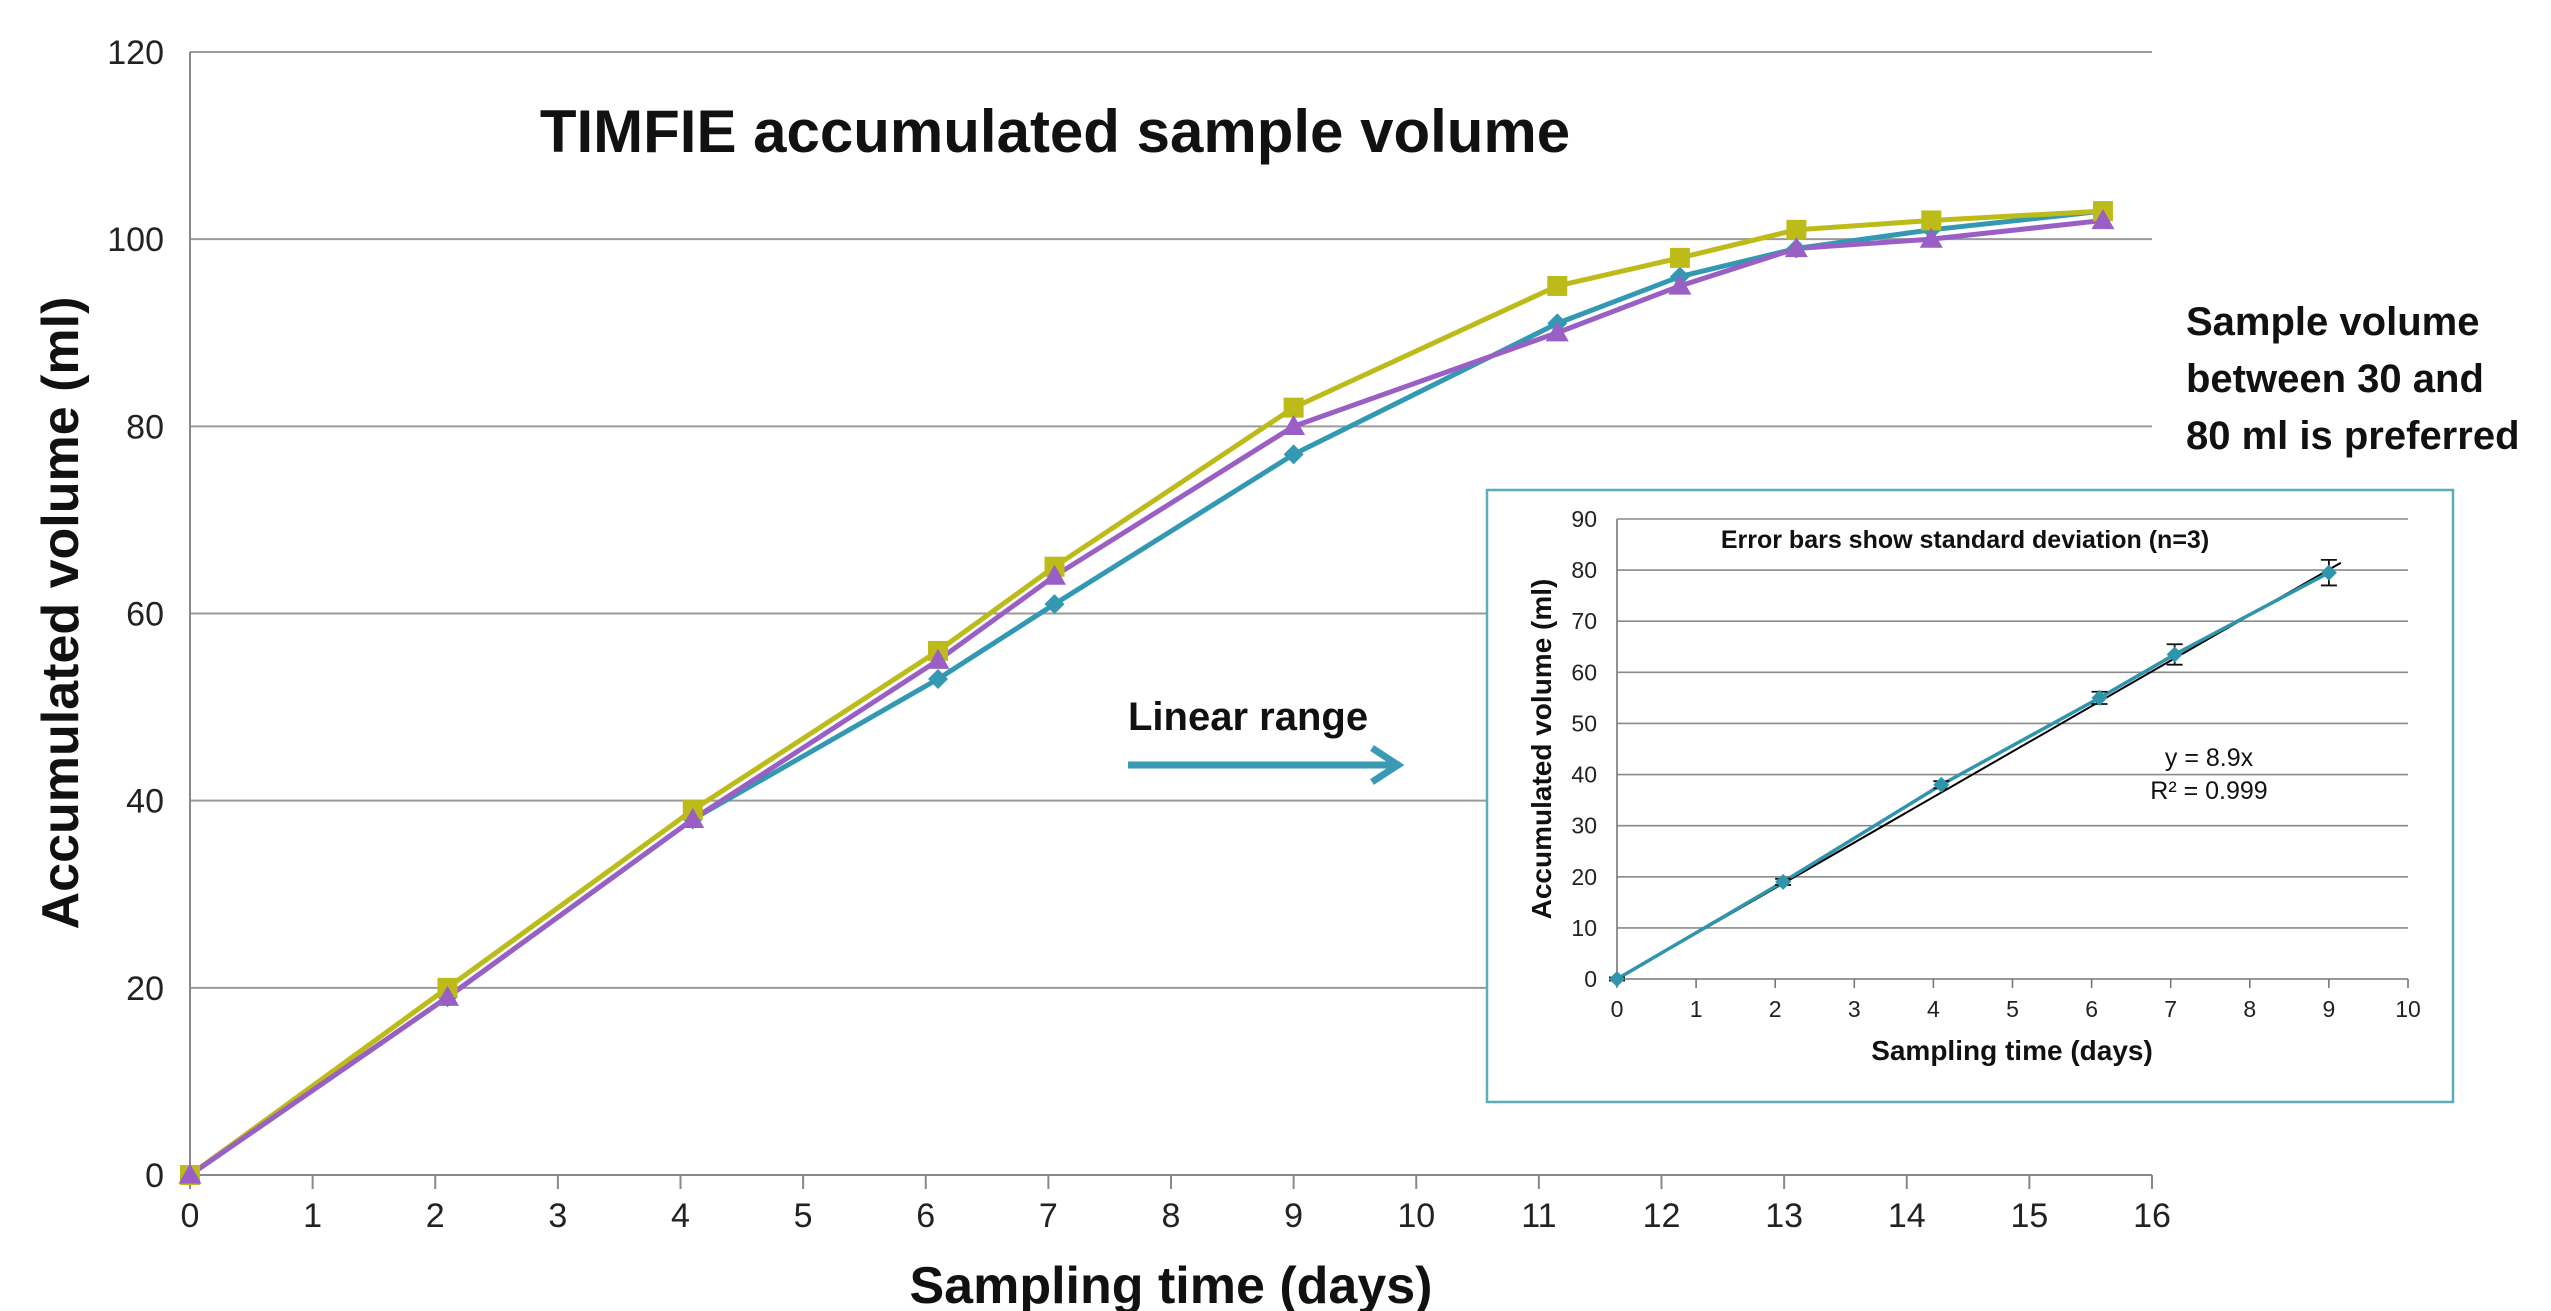 The image size is (2551, 1311). What do you see at coordinates (1965, 540) in the screenshot?
I see `inset-title: Error bars show standard deviation (n=3)` at bounding box center [1965, 540].